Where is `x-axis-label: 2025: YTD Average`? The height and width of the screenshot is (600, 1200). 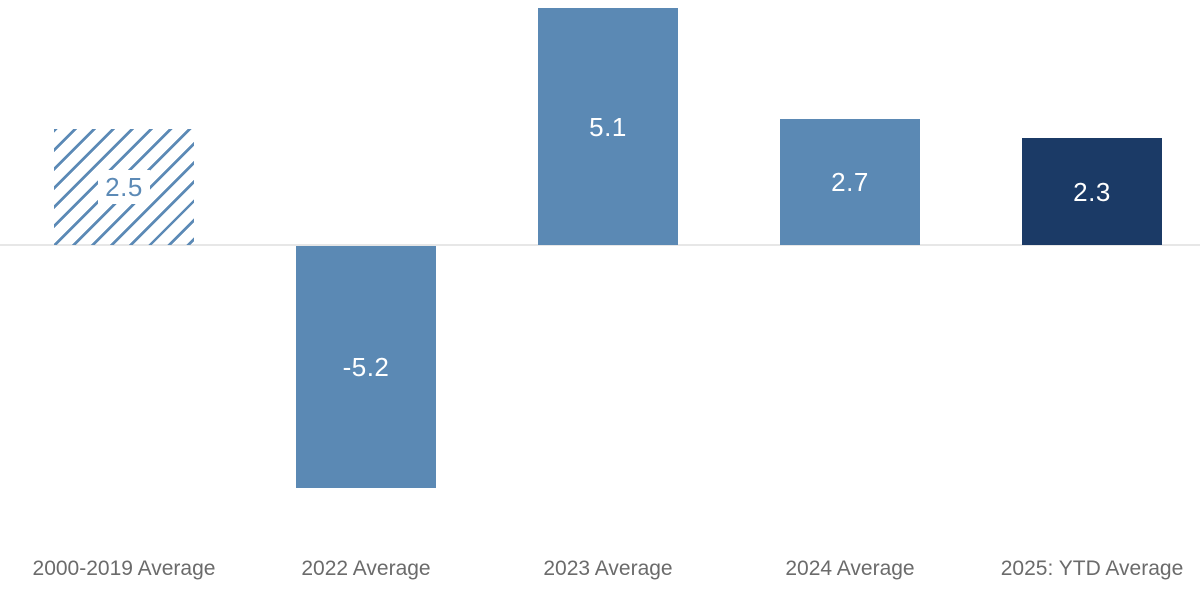 x-axis-label: 2025: YTD Average is located at coordinates (1092, 568).